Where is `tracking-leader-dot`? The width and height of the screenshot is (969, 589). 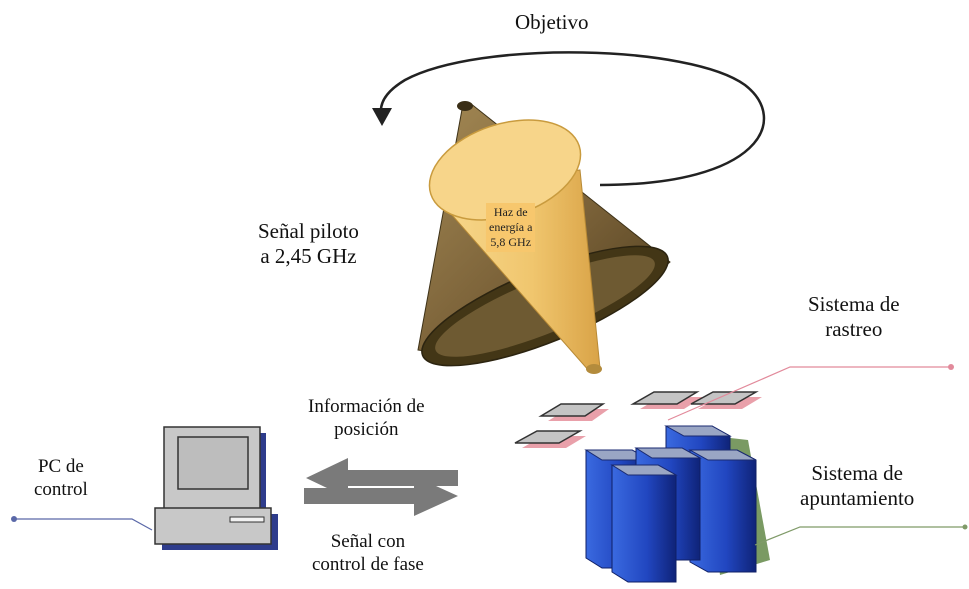
tracking-leader-dot is located at coordinates (951, 367).